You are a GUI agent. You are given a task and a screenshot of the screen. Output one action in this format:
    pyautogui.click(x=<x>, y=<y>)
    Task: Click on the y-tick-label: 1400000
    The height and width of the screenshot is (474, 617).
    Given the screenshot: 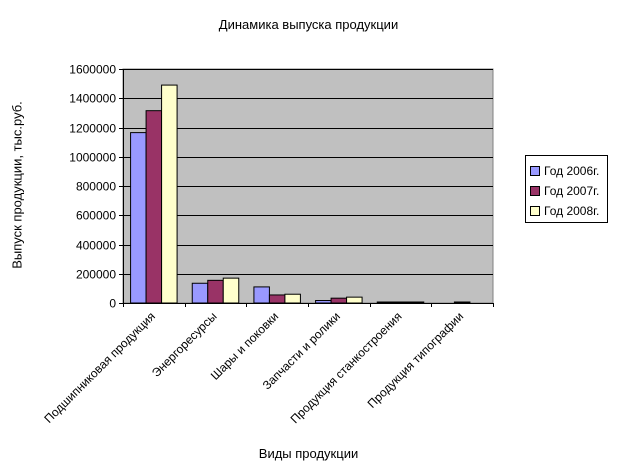 What is the action you would take?
    pyautogui.click(x=92, y=99)
    